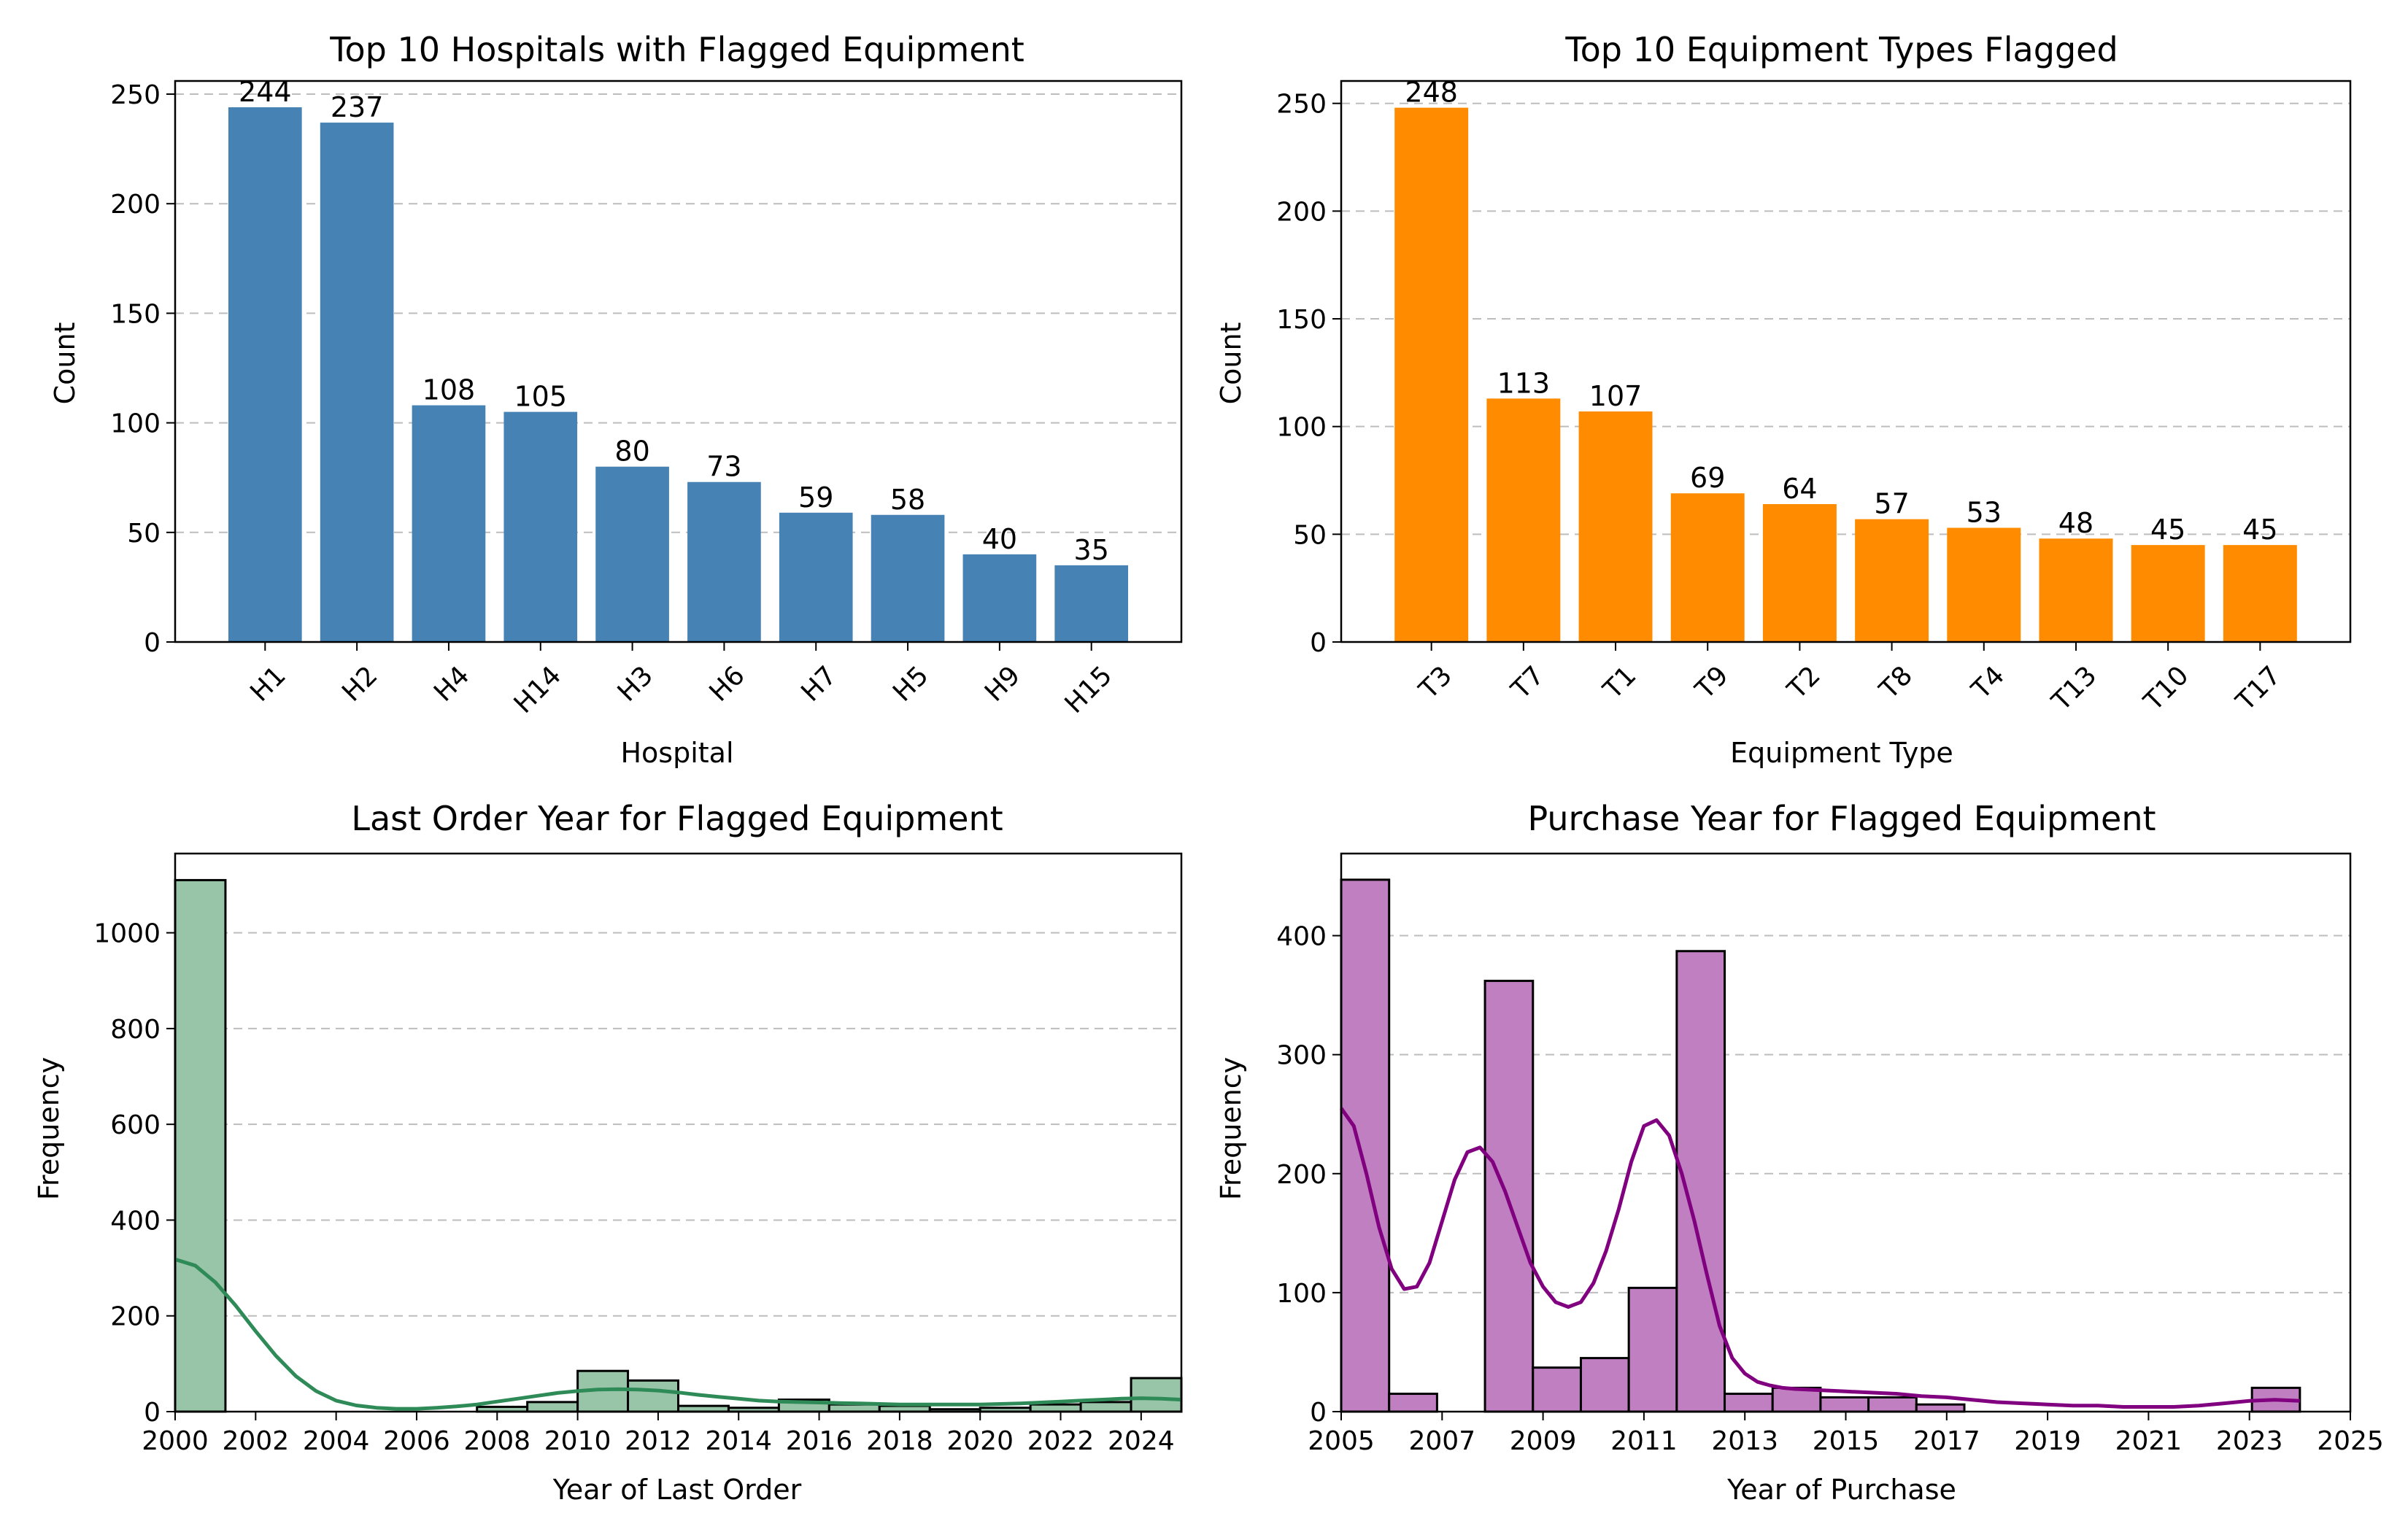 Image resolution: width=2408 pixels, height=1532 pixels. I want to click on bar-t8, so click(1892, 580).